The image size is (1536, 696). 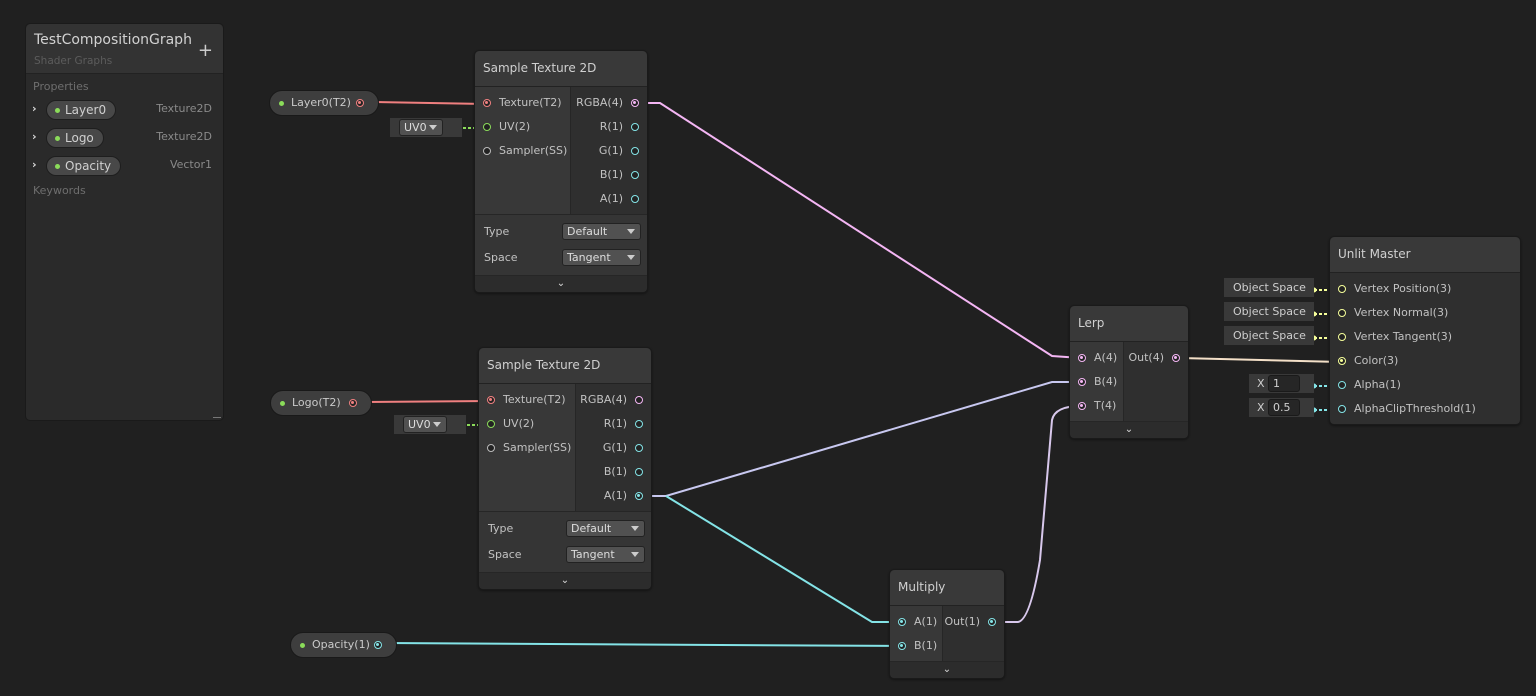 I want to click on wire-alpha-lerp-b, so click(x=862, y=439).